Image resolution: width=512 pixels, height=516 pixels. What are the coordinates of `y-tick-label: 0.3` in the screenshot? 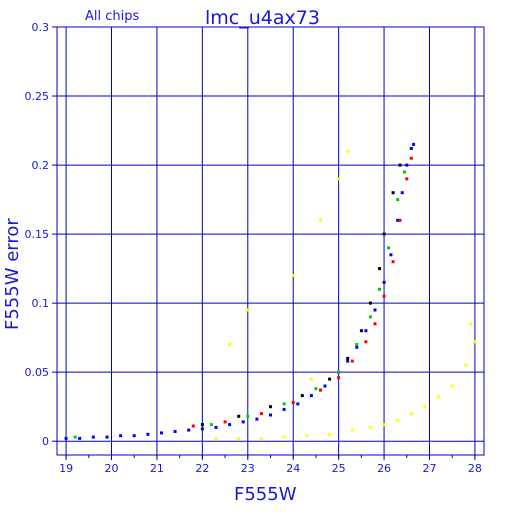 It's located at (41, 27).